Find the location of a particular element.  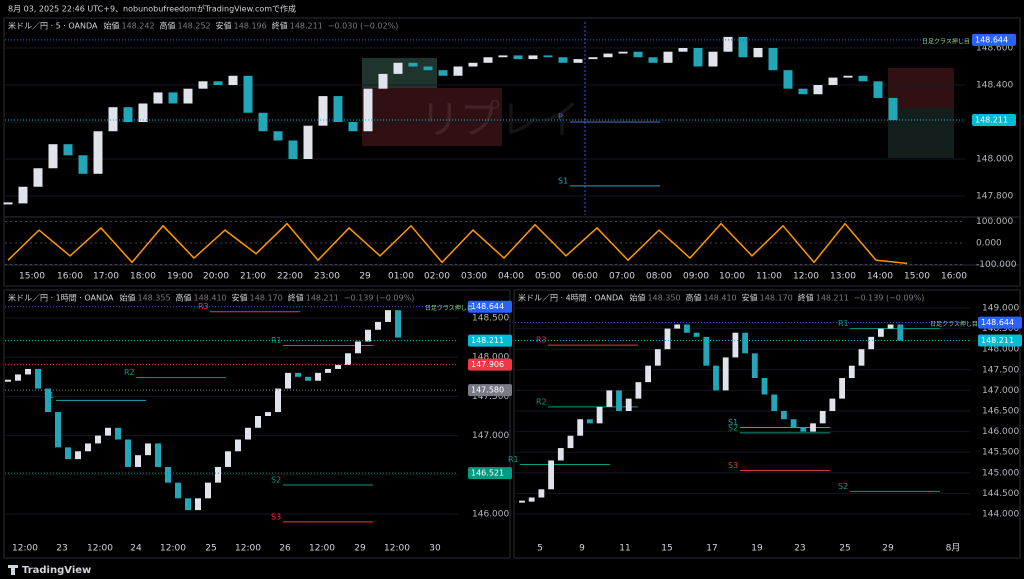

price-label-box is located at coordinates (1000, 340).